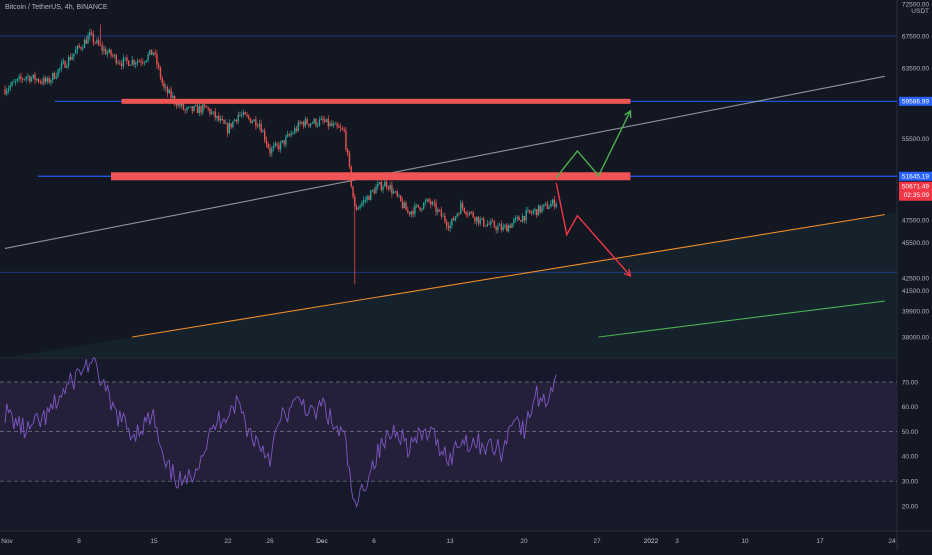 Image resolution: width=932 pixels, height=555 pixels. What do you see at coordinates (820, 541) in the screenshot?
I see `time-axis-label: 17` at bounding box center [820, 541].